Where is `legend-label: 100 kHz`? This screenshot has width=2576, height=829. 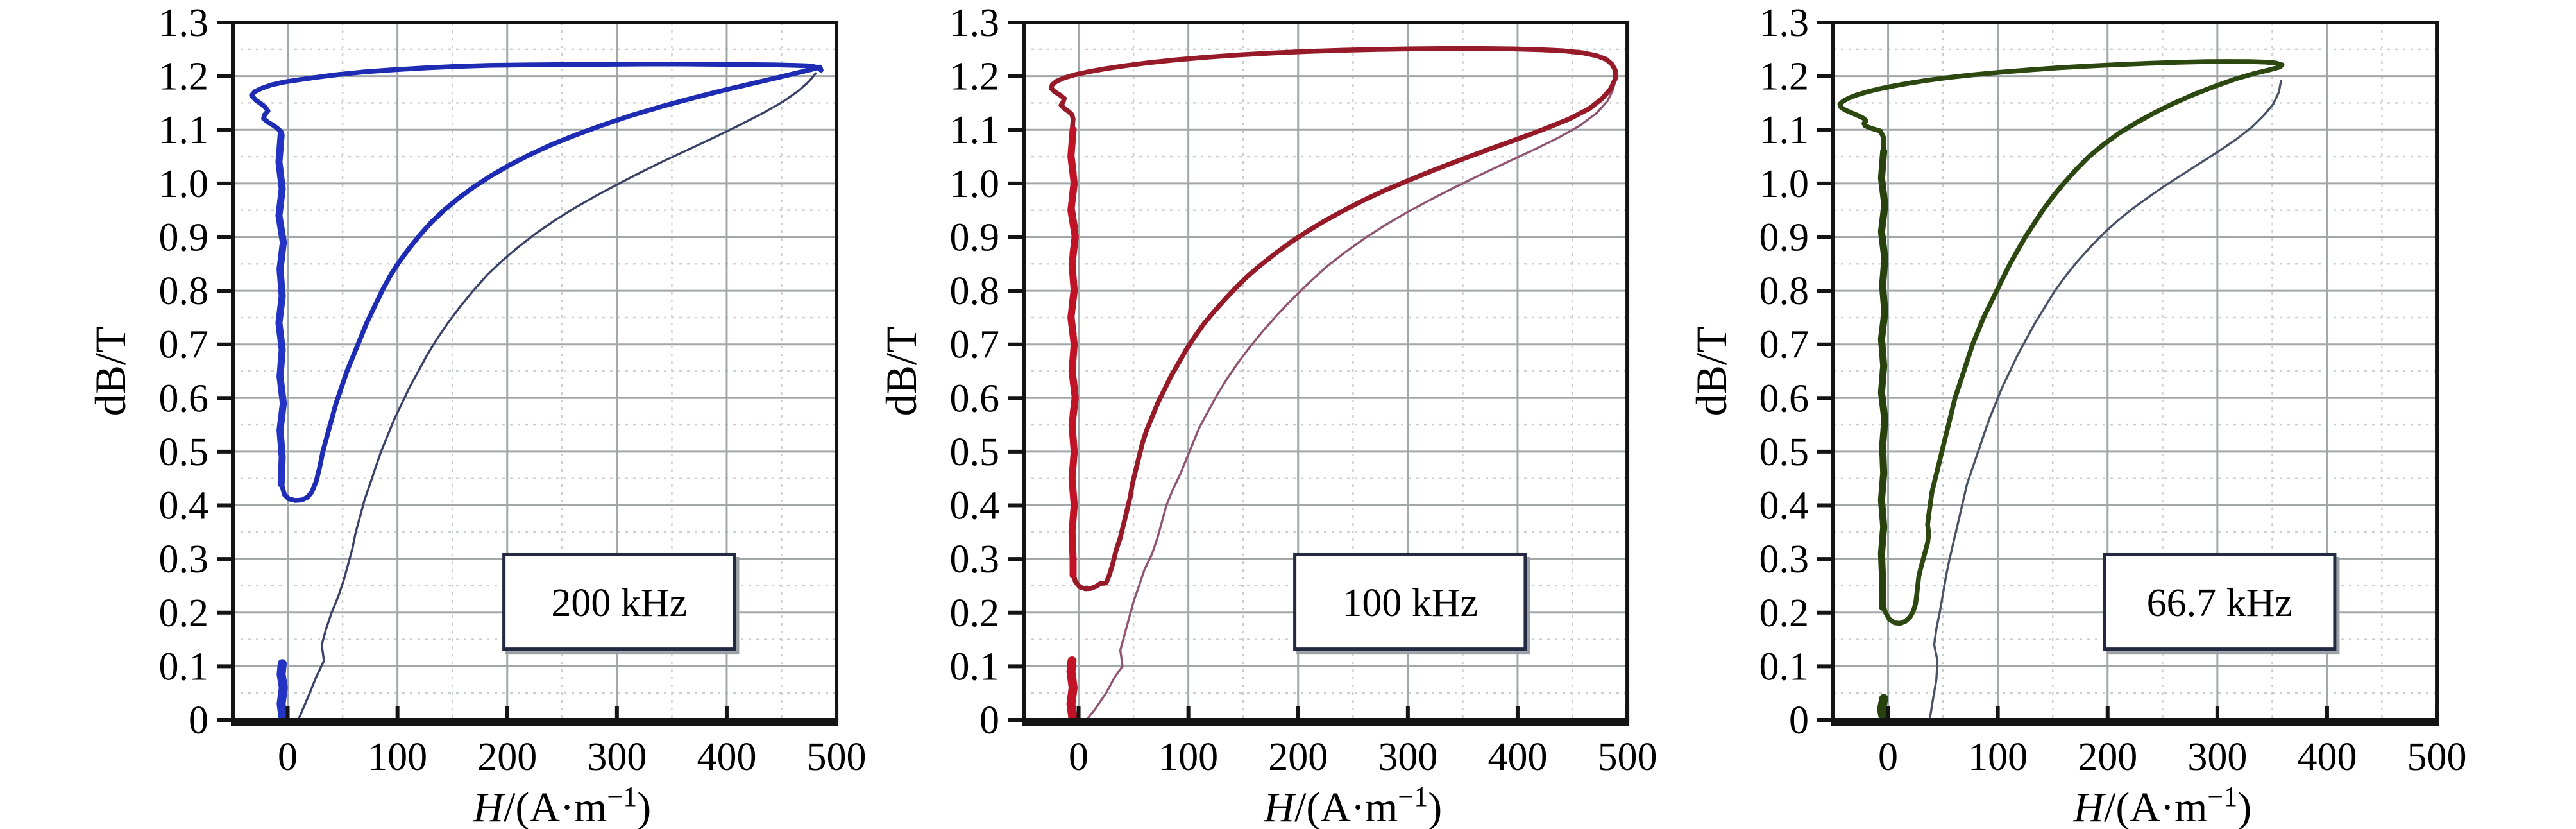 legend-label: 100 kHz is located at coordinates (1410, 603).